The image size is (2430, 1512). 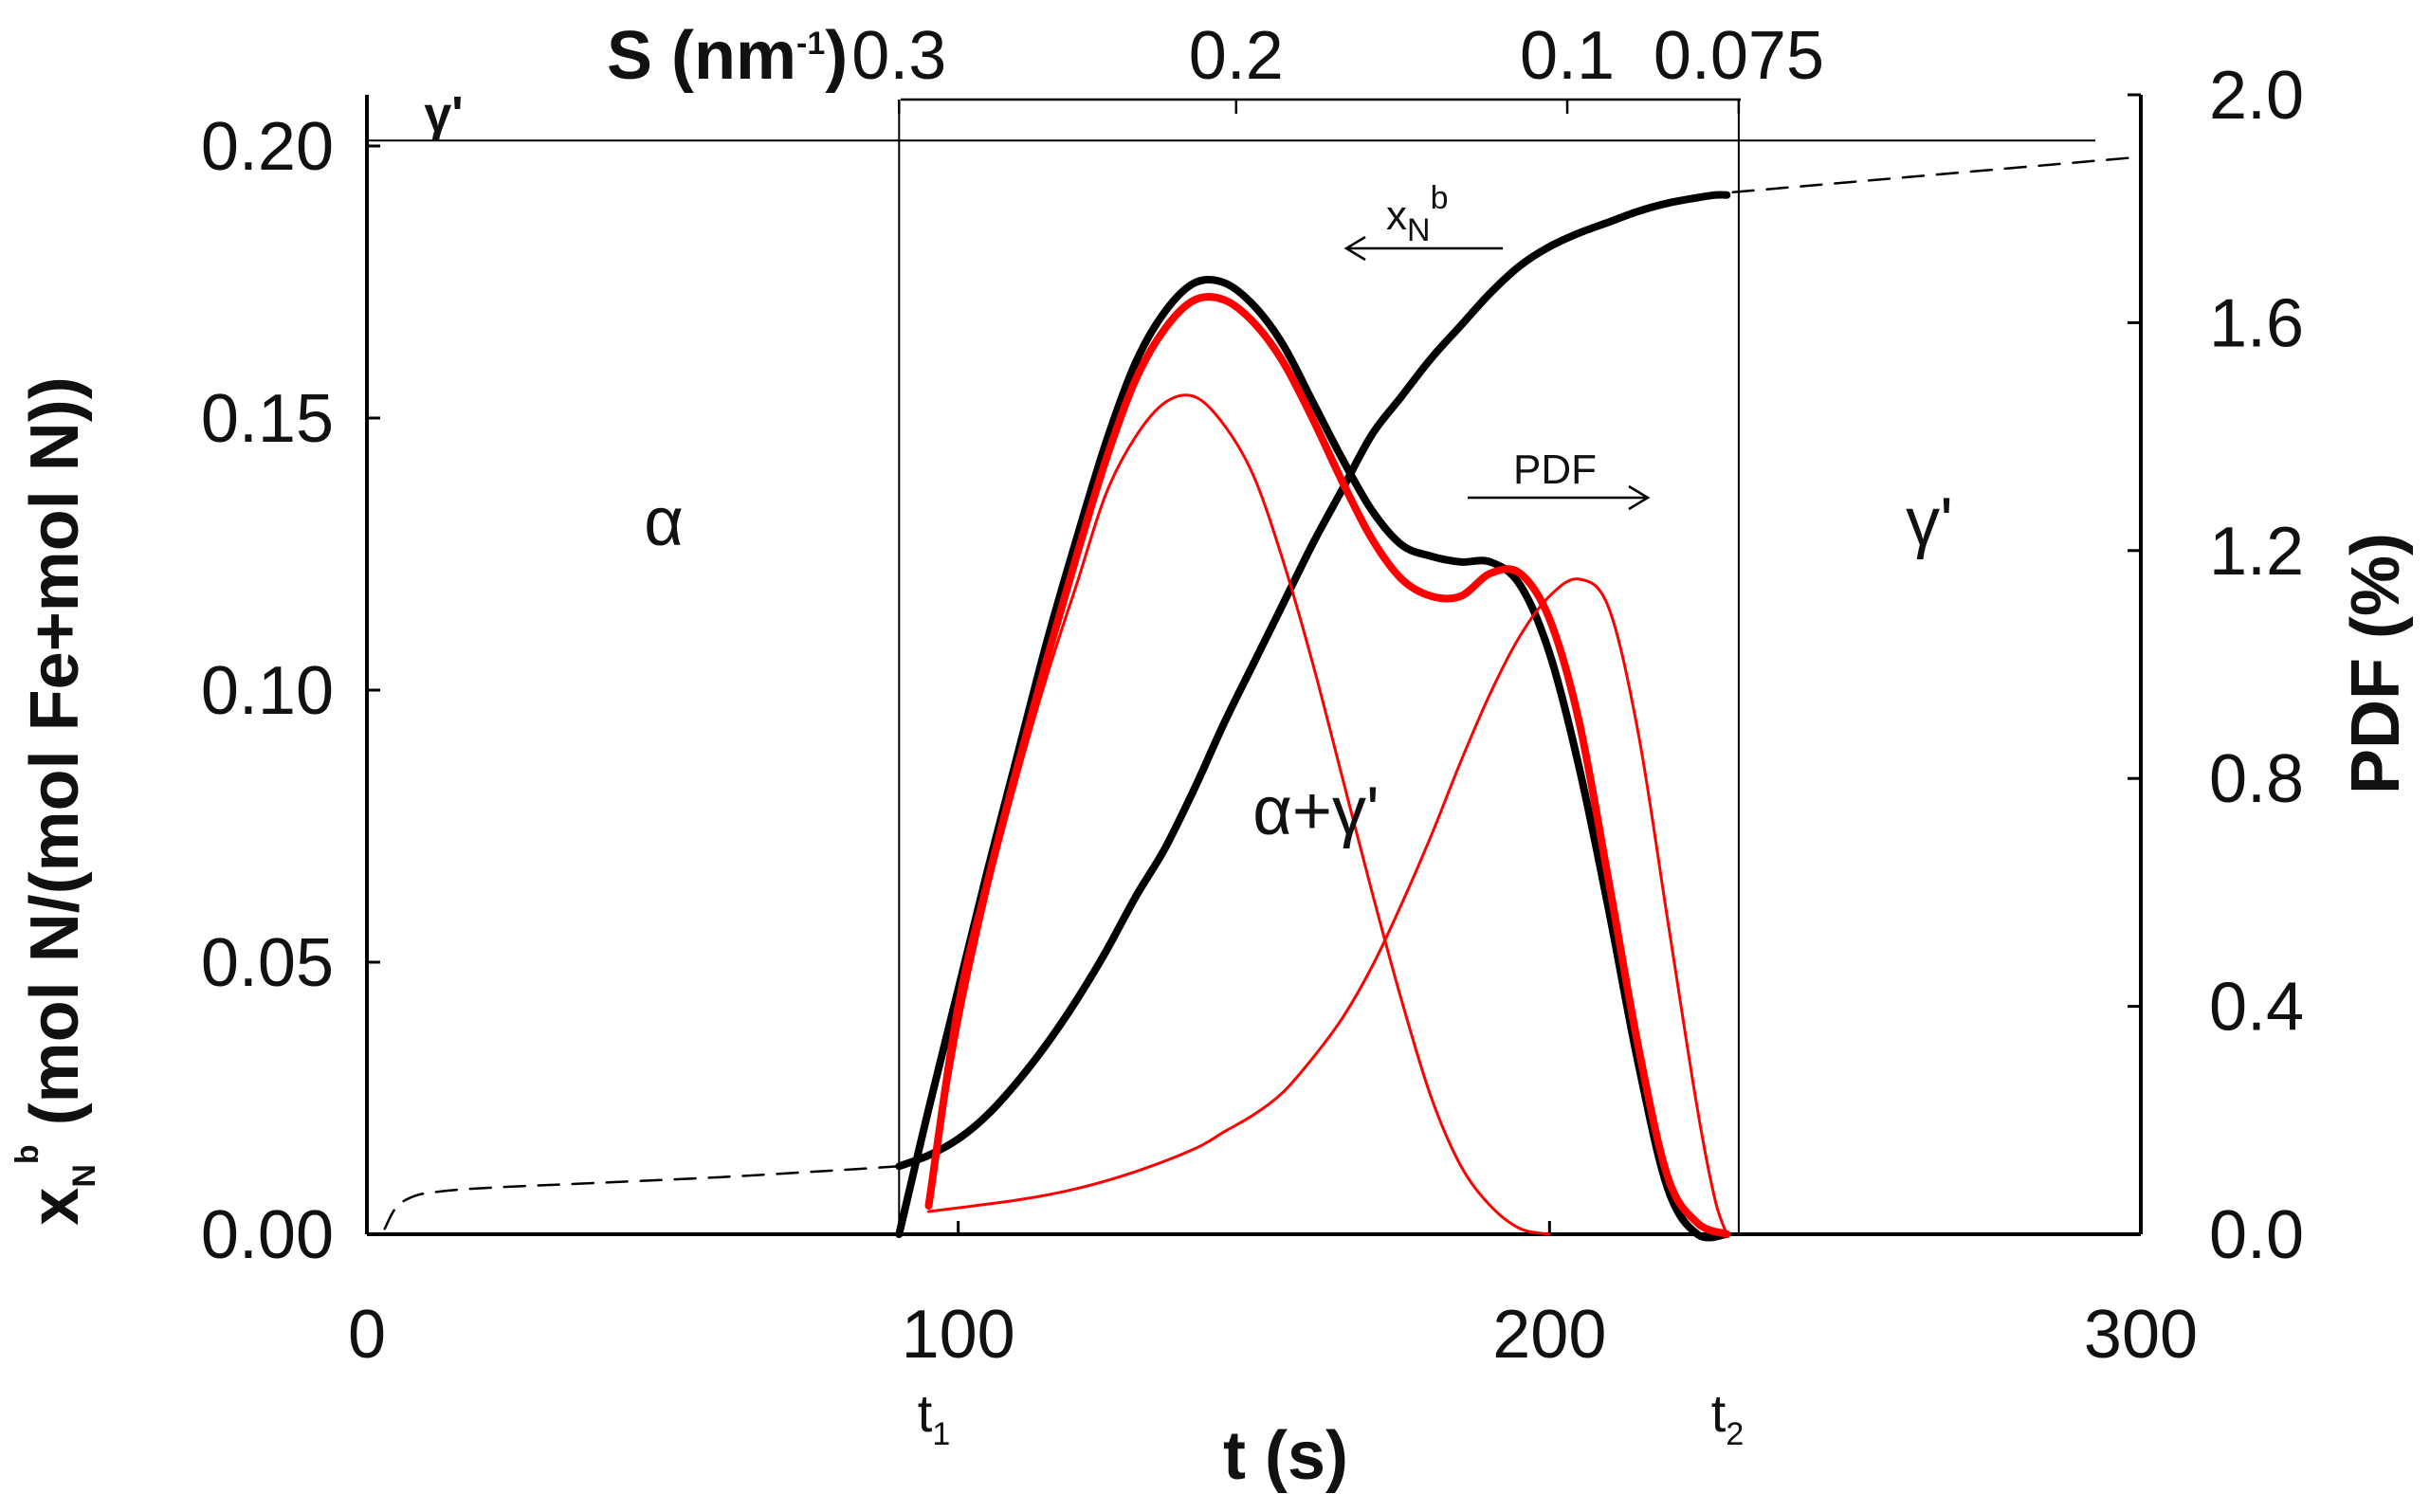 What do you see at coordinates (443, 115) in the screenshot?
I see `region-gamma-top-label: γ'` at bounding box center [443, 115].